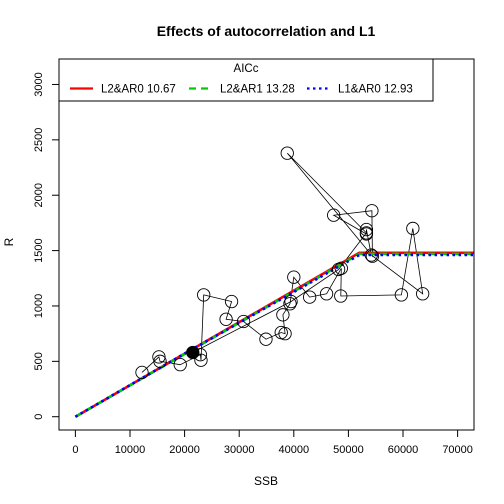 Image resolution: width=504 pixels, height=504 pixels. I want to click on y-tick-label-6: 3000, so click(39, 84).